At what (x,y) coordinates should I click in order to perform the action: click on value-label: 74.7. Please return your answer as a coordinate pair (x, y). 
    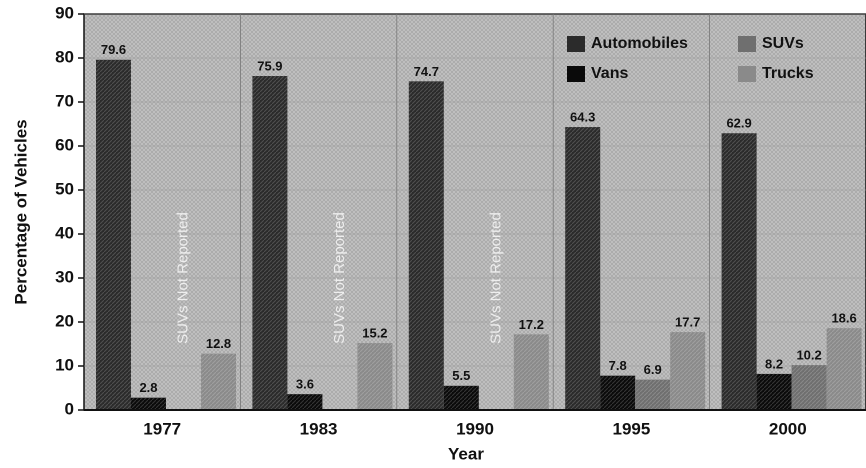
    Looking at the image, I should click on (426, 71).